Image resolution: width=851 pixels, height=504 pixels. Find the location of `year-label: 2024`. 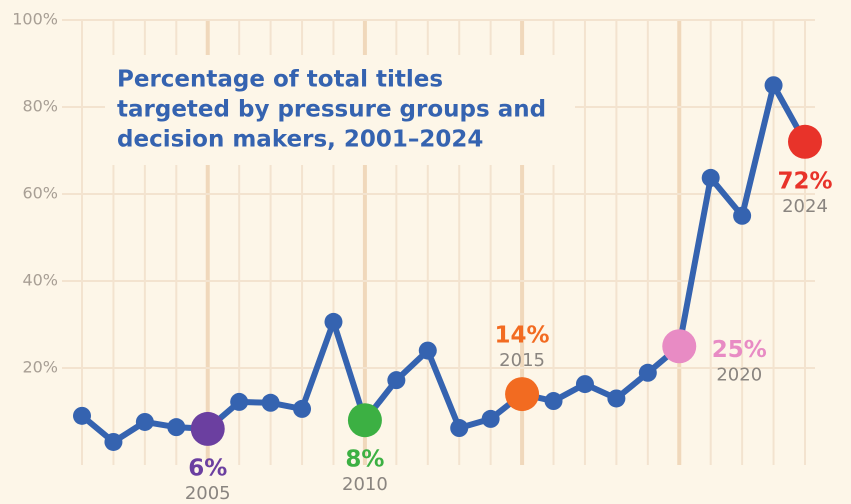

year-label: 2024 is located at coordinates (805, 206).